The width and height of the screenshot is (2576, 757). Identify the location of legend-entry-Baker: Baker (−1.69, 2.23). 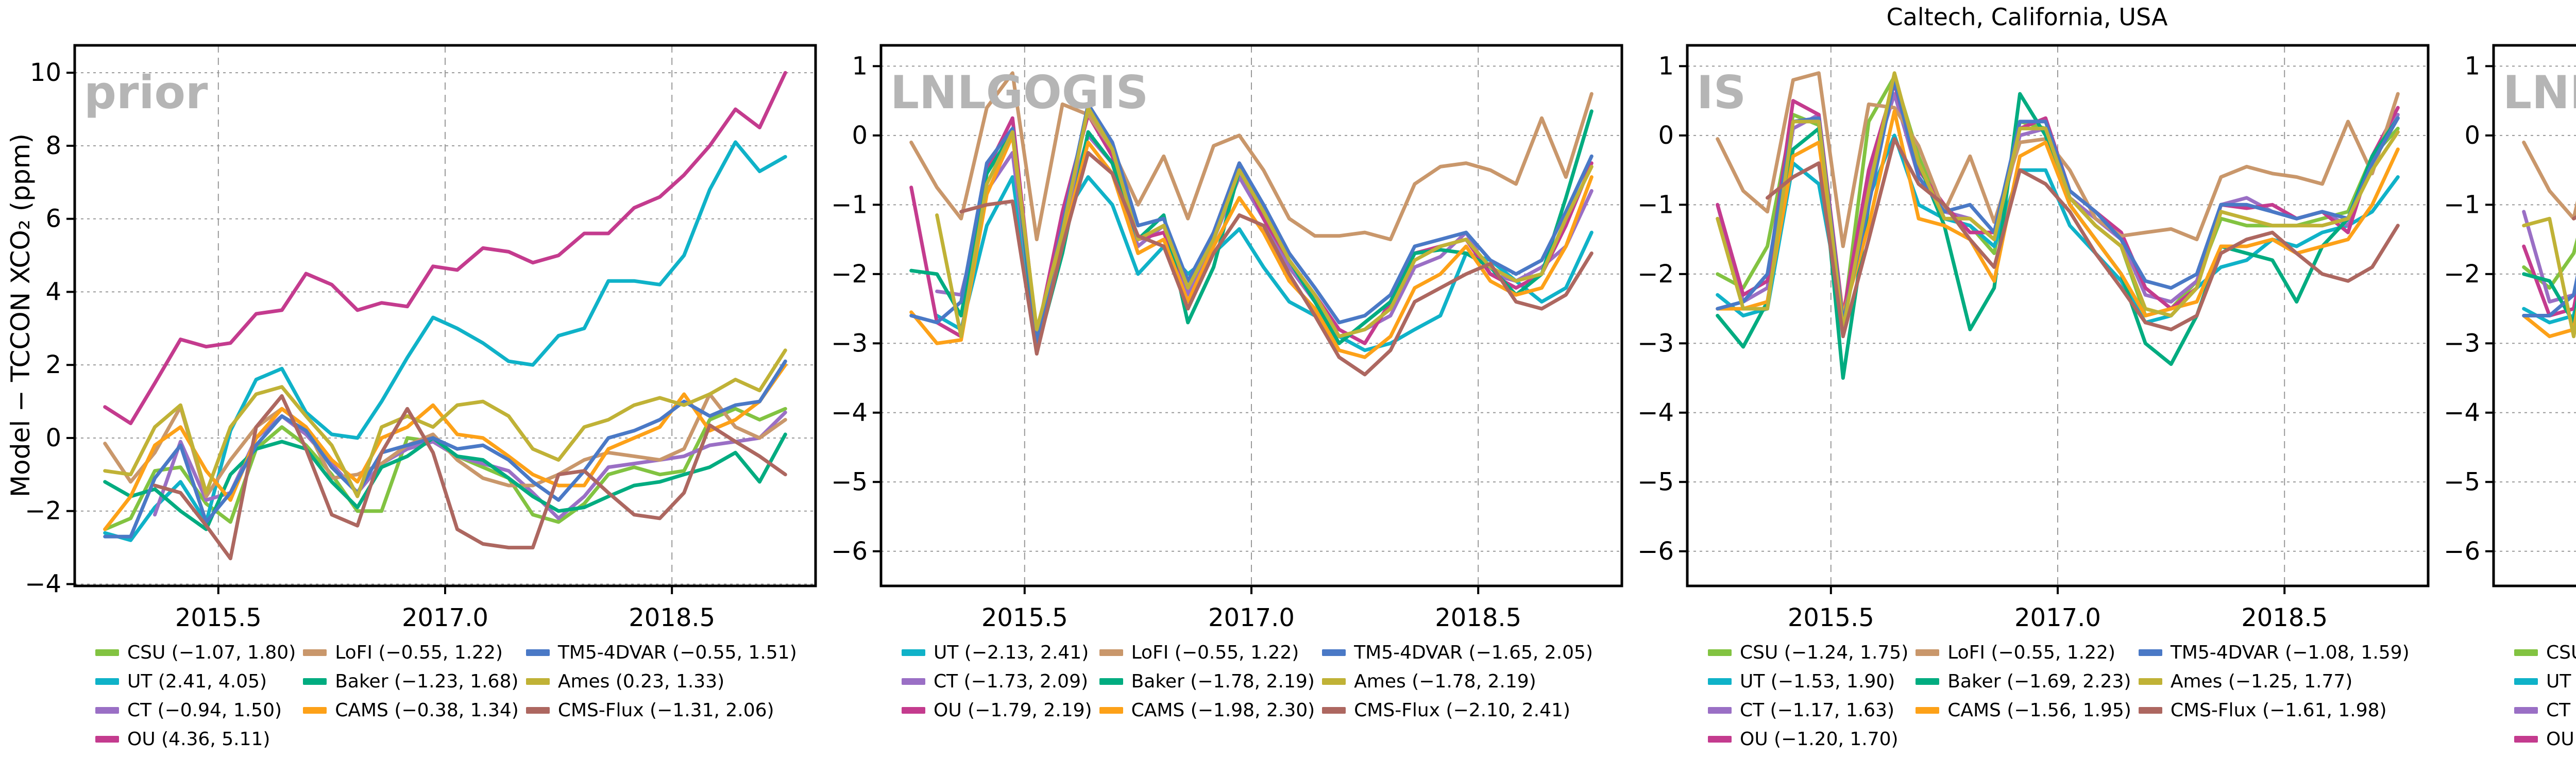
(2023, 682).